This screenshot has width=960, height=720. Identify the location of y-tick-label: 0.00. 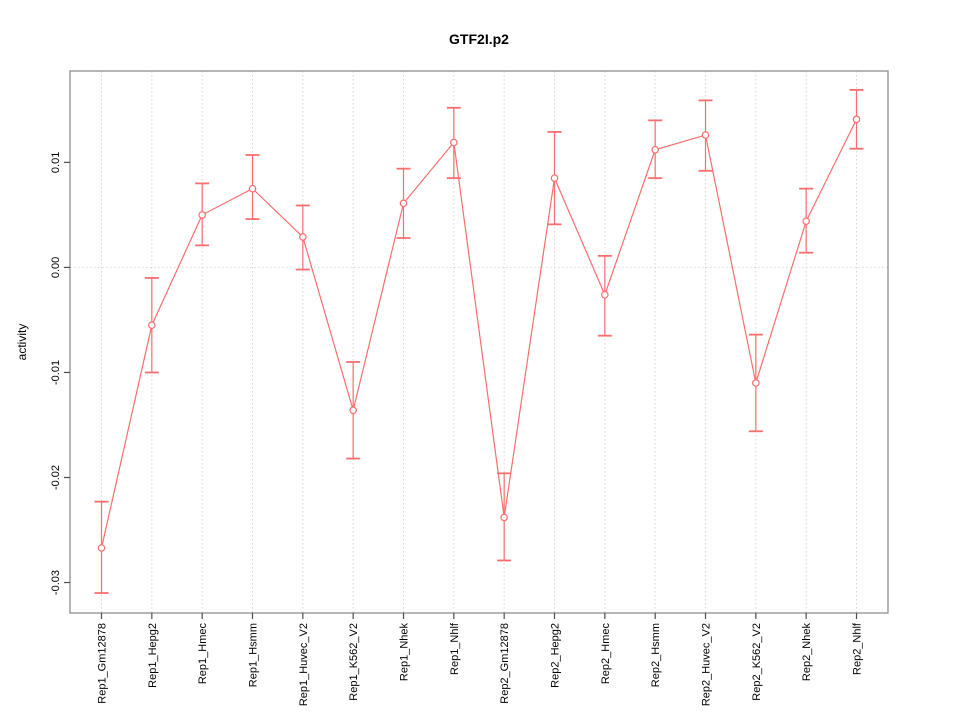
(56, 267).